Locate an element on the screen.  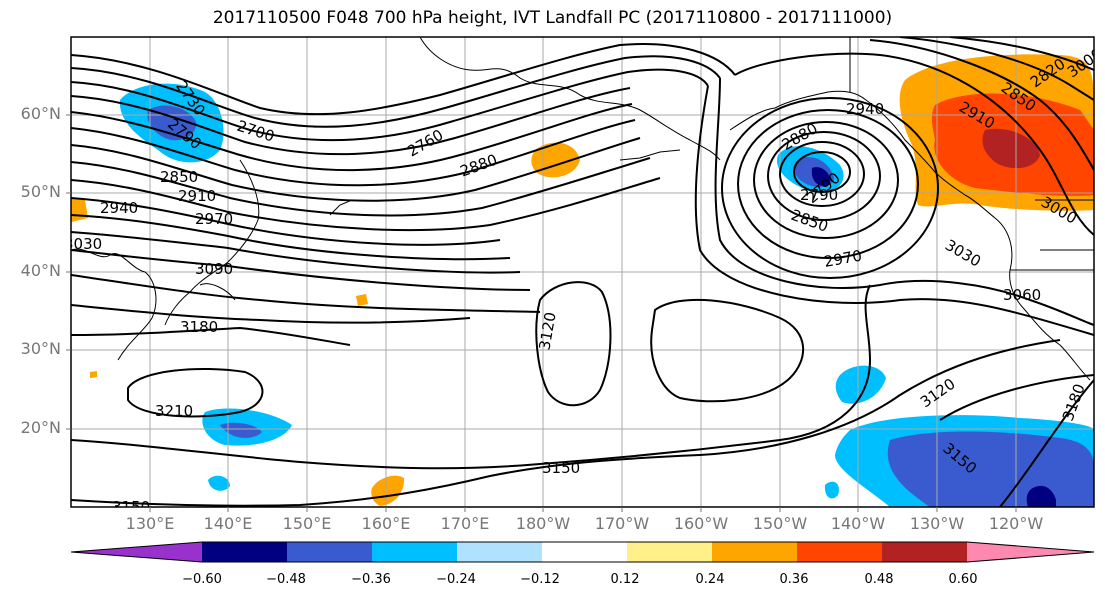
colorbar-tick-label: 0.48 is located at coordinates (879, 579).